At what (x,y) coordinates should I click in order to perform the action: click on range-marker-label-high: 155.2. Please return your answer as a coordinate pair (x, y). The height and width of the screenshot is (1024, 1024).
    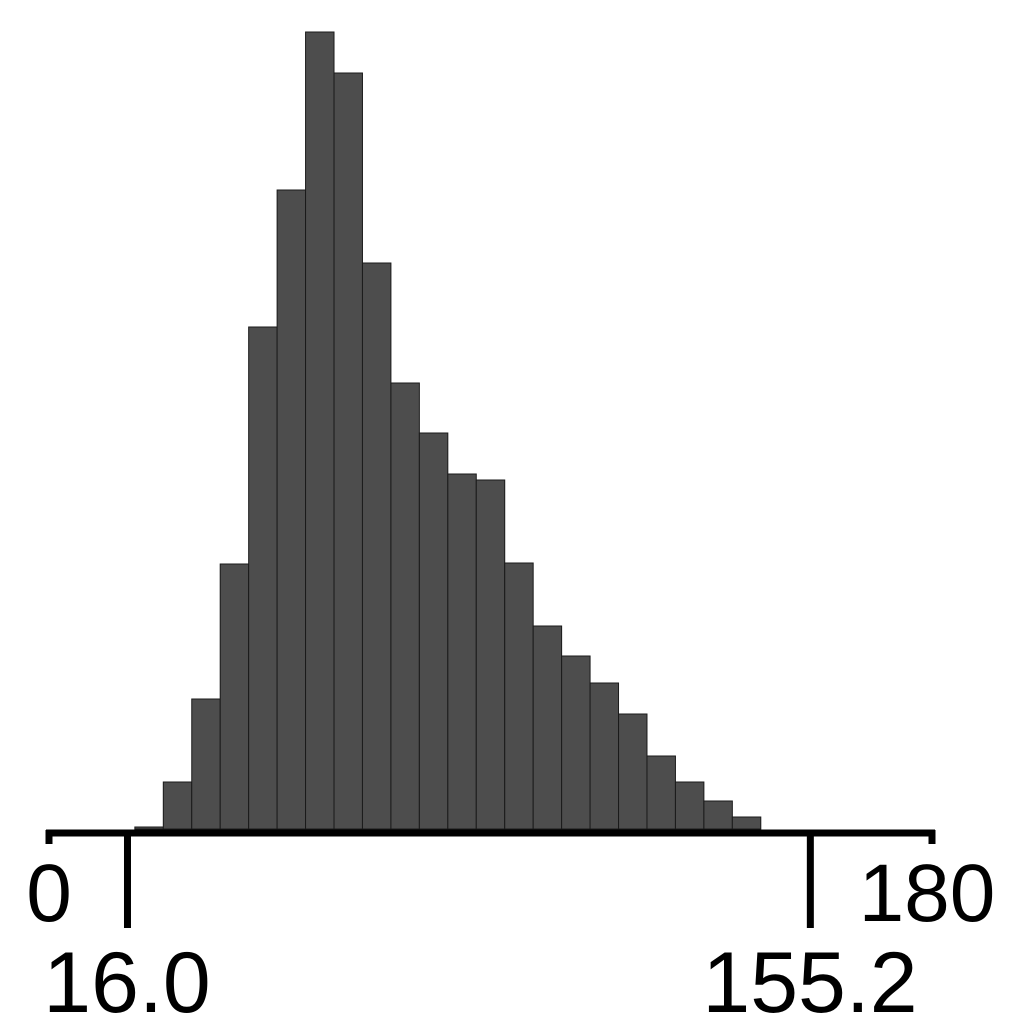
    Looking at the image, I should click on (809, 979).